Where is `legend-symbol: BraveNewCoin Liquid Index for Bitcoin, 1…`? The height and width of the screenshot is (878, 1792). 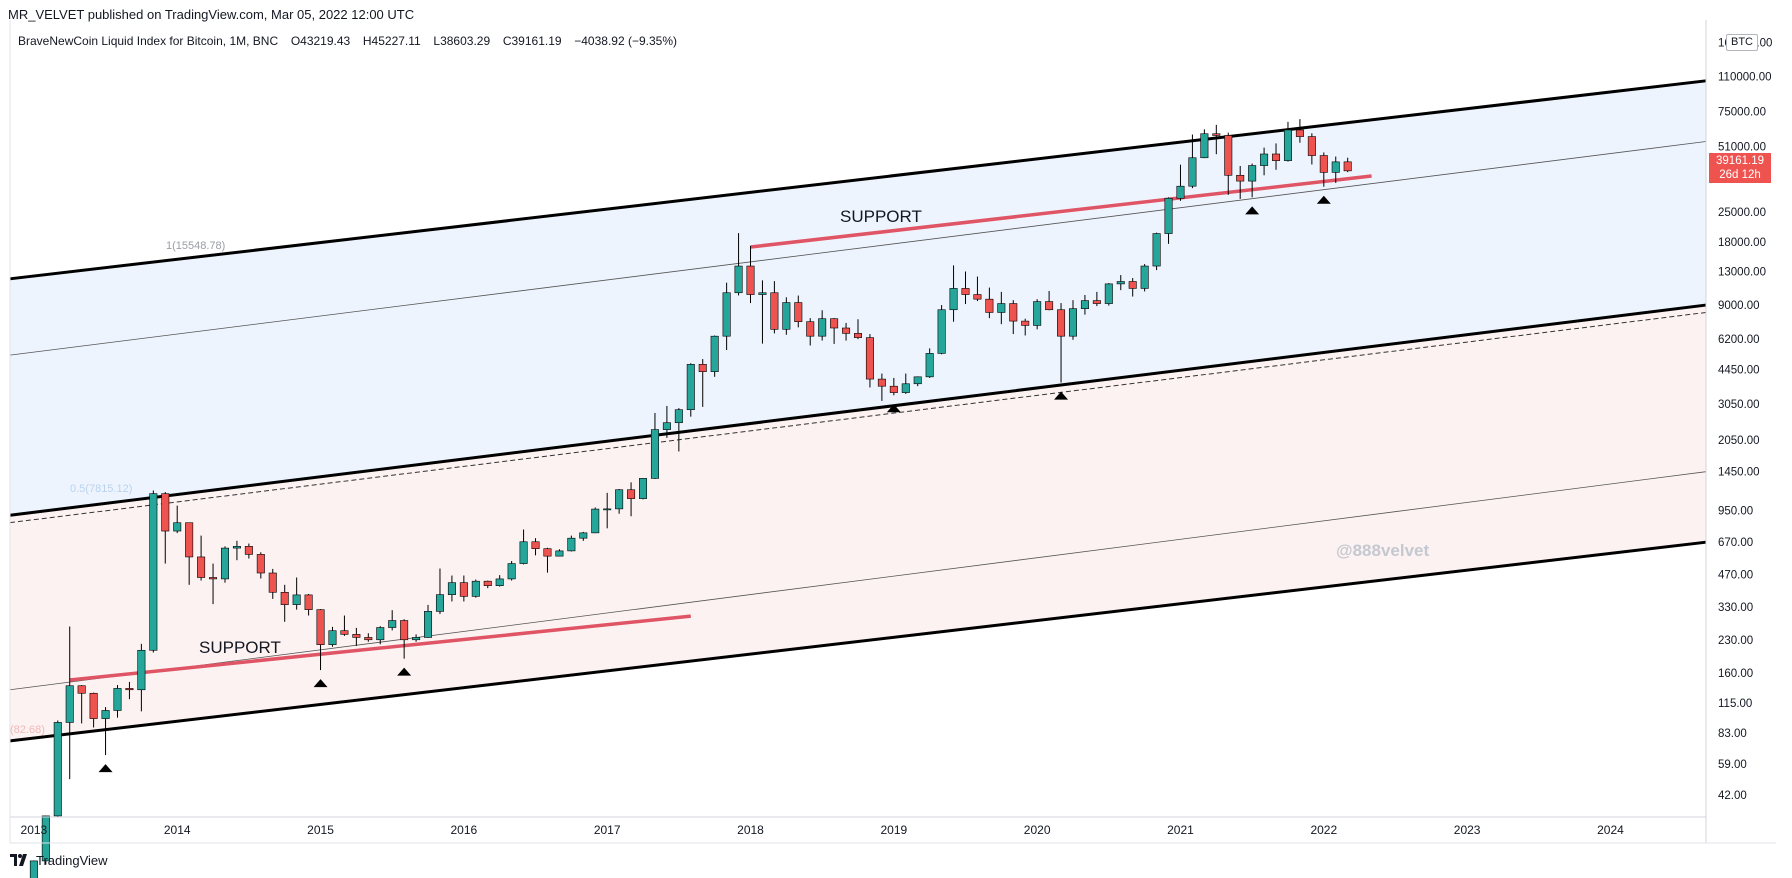 legend-symbol: BraveNewCoin Liquid Index for Bitcoin, 1… is located at coordinates (148, 41).